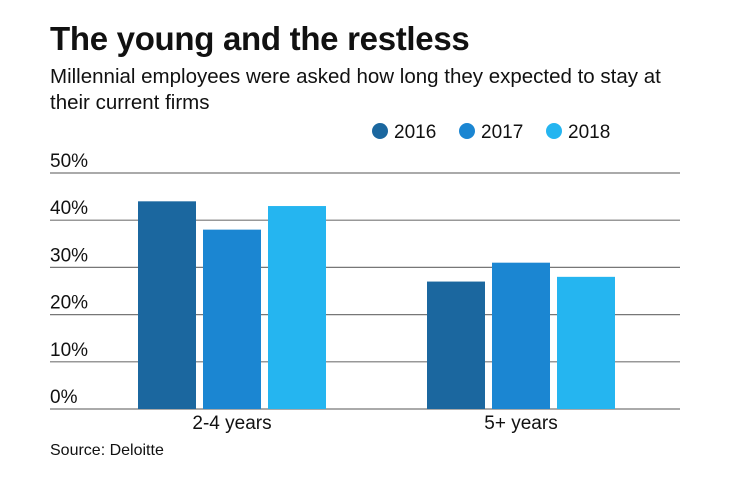  I want to click on y-tick-label: 0%, so click(64, 397).